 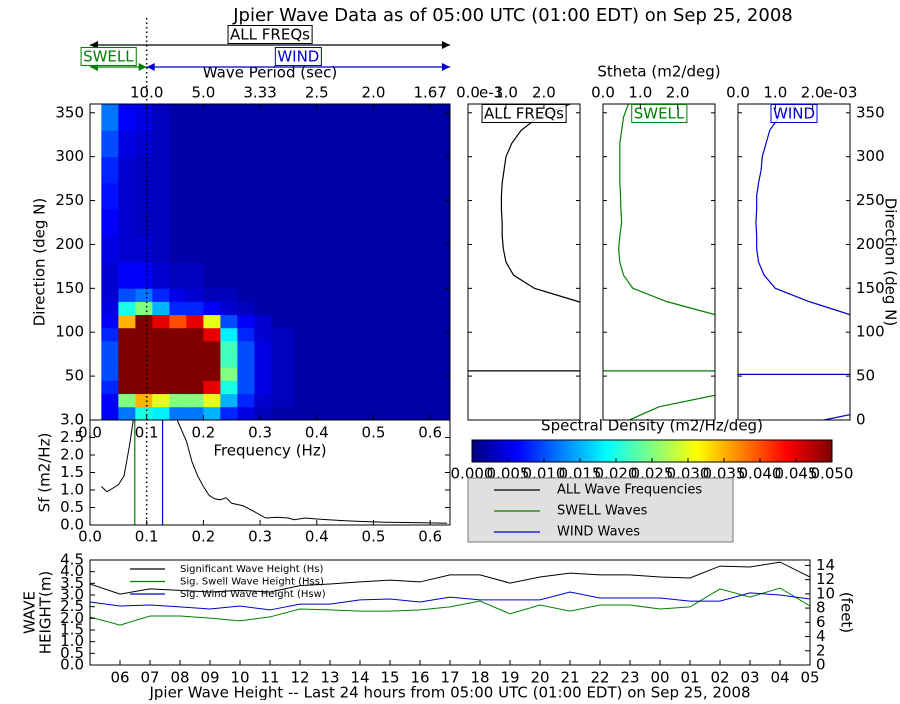 I want to click on y-tick-label: 150, so click(x=870, y=288).